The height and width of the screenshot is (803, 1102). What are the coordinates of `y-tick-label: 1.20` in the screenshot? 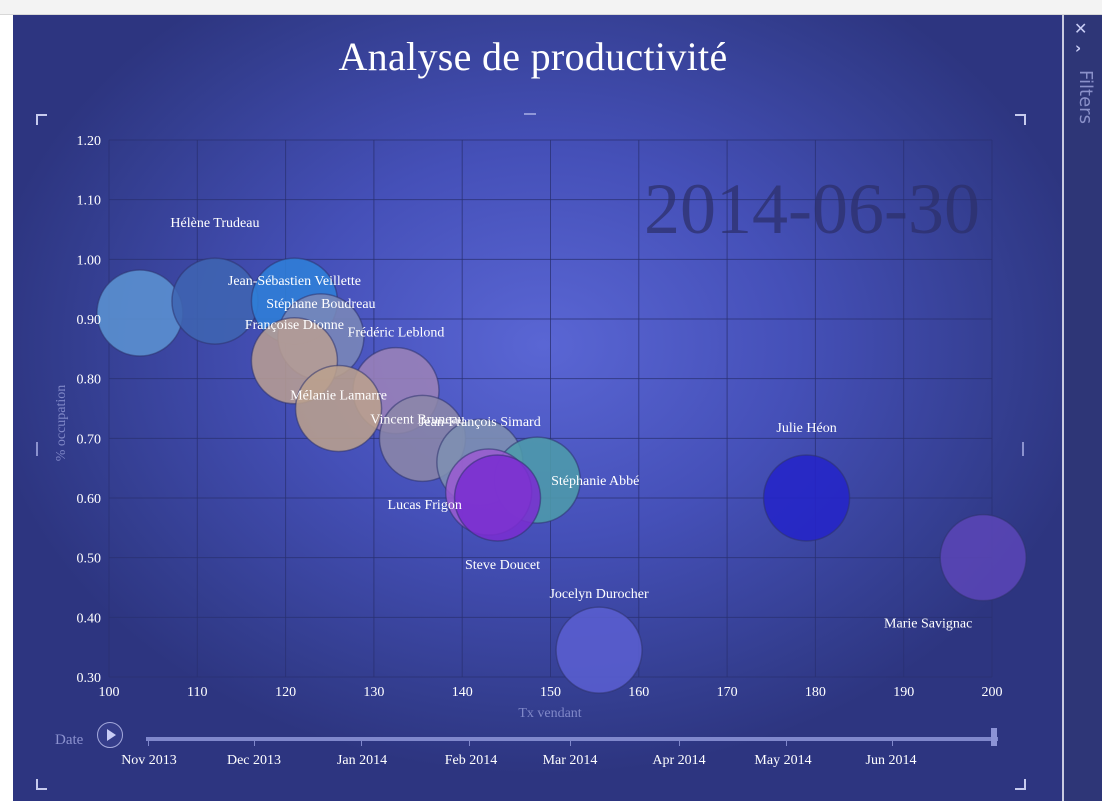 It's located at (89, 141).